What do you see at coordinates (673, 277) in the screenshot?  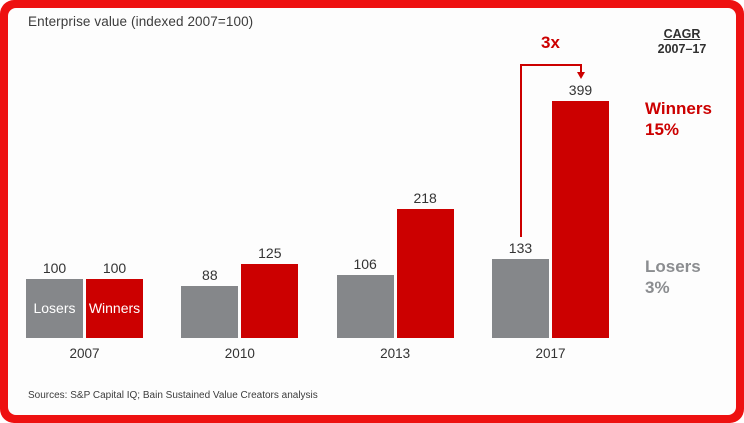 I see `legend-losers: Losers 3%` at bounding box center [673, 277].